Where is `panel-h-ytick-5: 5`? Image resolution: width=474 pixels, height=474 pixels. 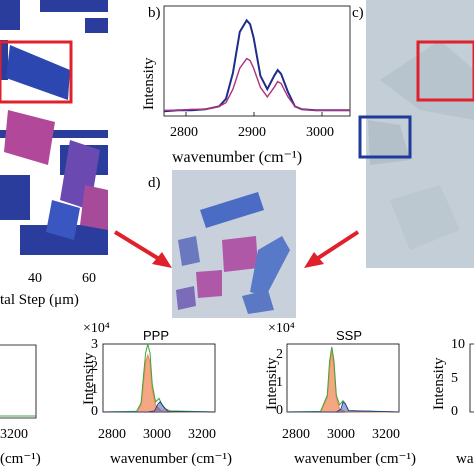 panel-h-ytick-5: 5 is located at coordinates (454, 378).